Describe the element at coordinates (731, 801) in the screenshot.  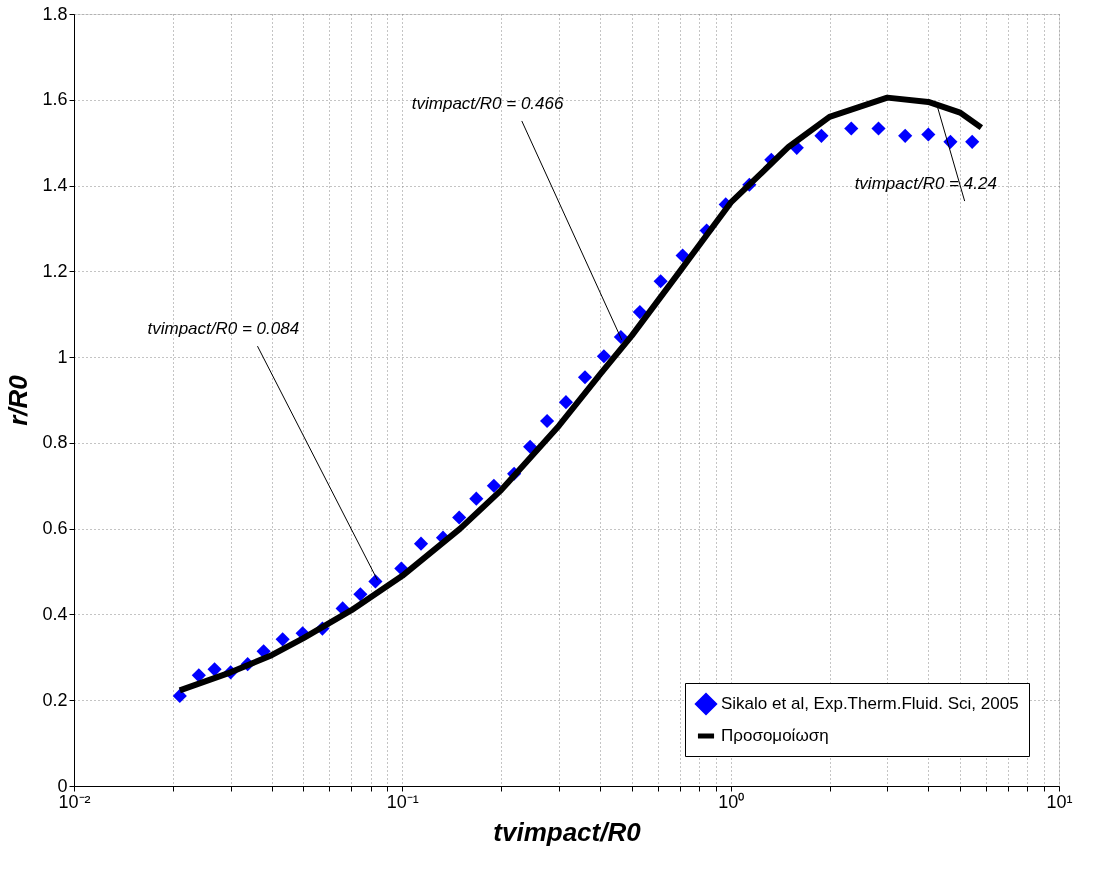
I see `x-tick-label: 10⁰` at that location.